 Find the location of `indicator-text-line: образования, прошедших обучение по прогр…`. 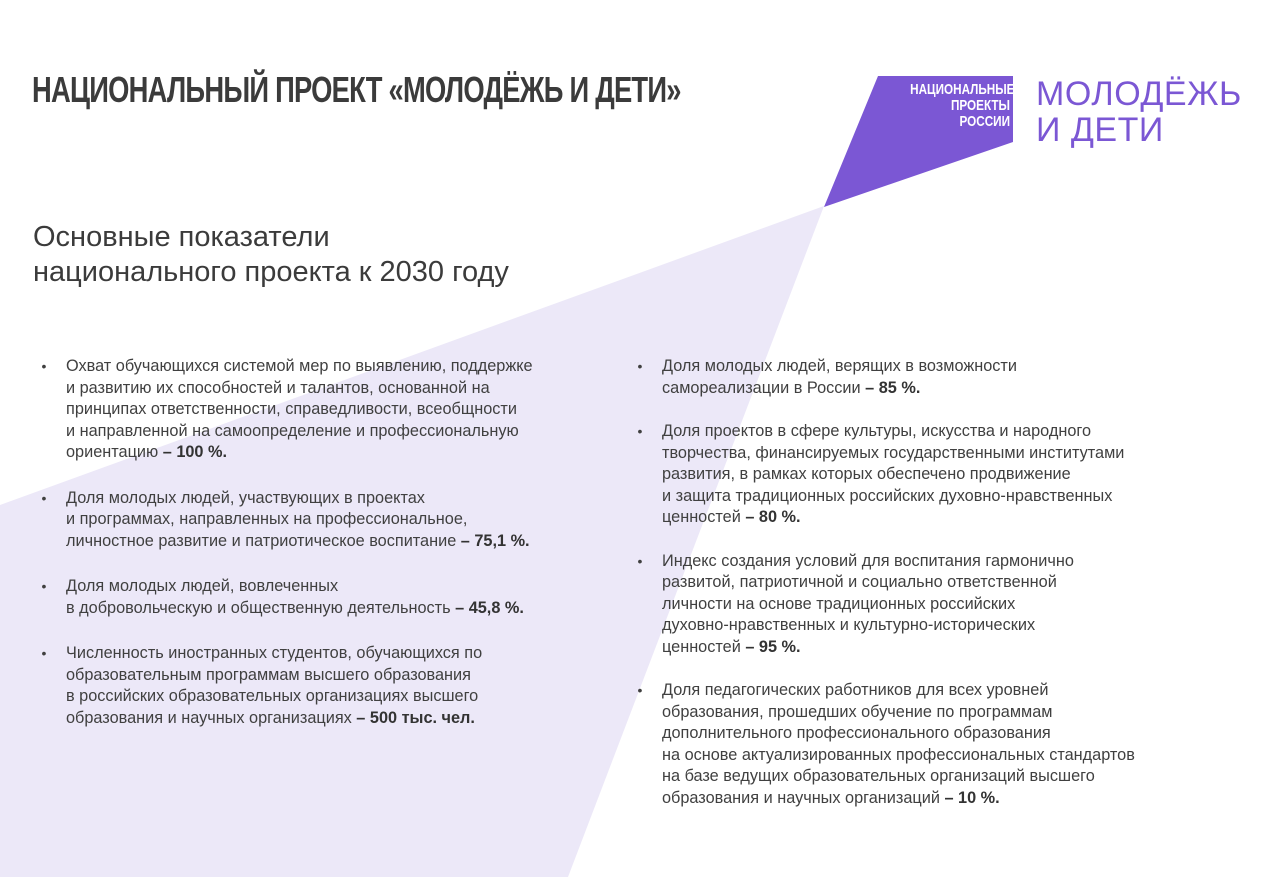

indicator-text-line: образования, прошедших обучение по прогр… is located at coordinates (857, 711).